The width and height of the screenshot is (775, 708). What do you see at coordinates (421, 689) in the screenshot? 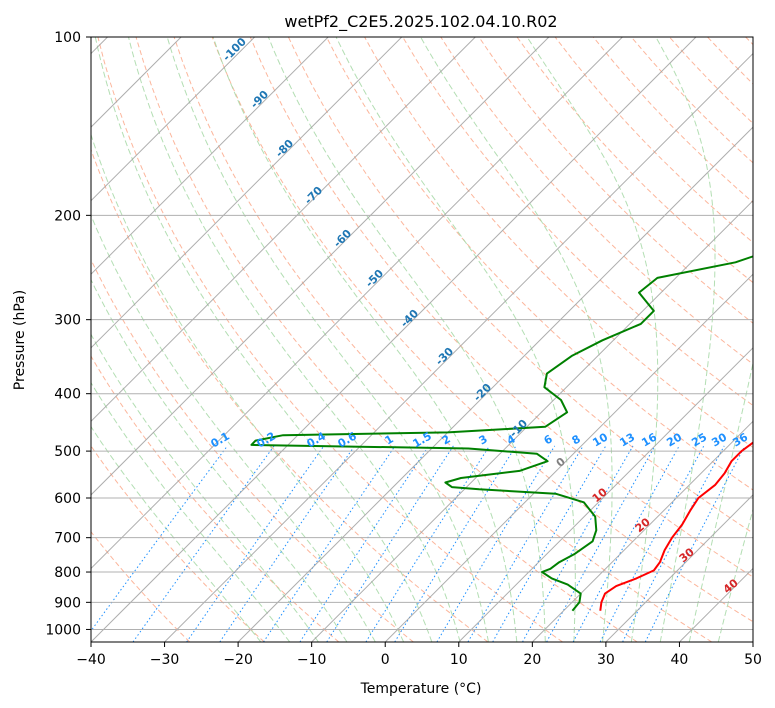
I see `x-axis-title: Temperature (°C)` at bounding box center [421, 689].